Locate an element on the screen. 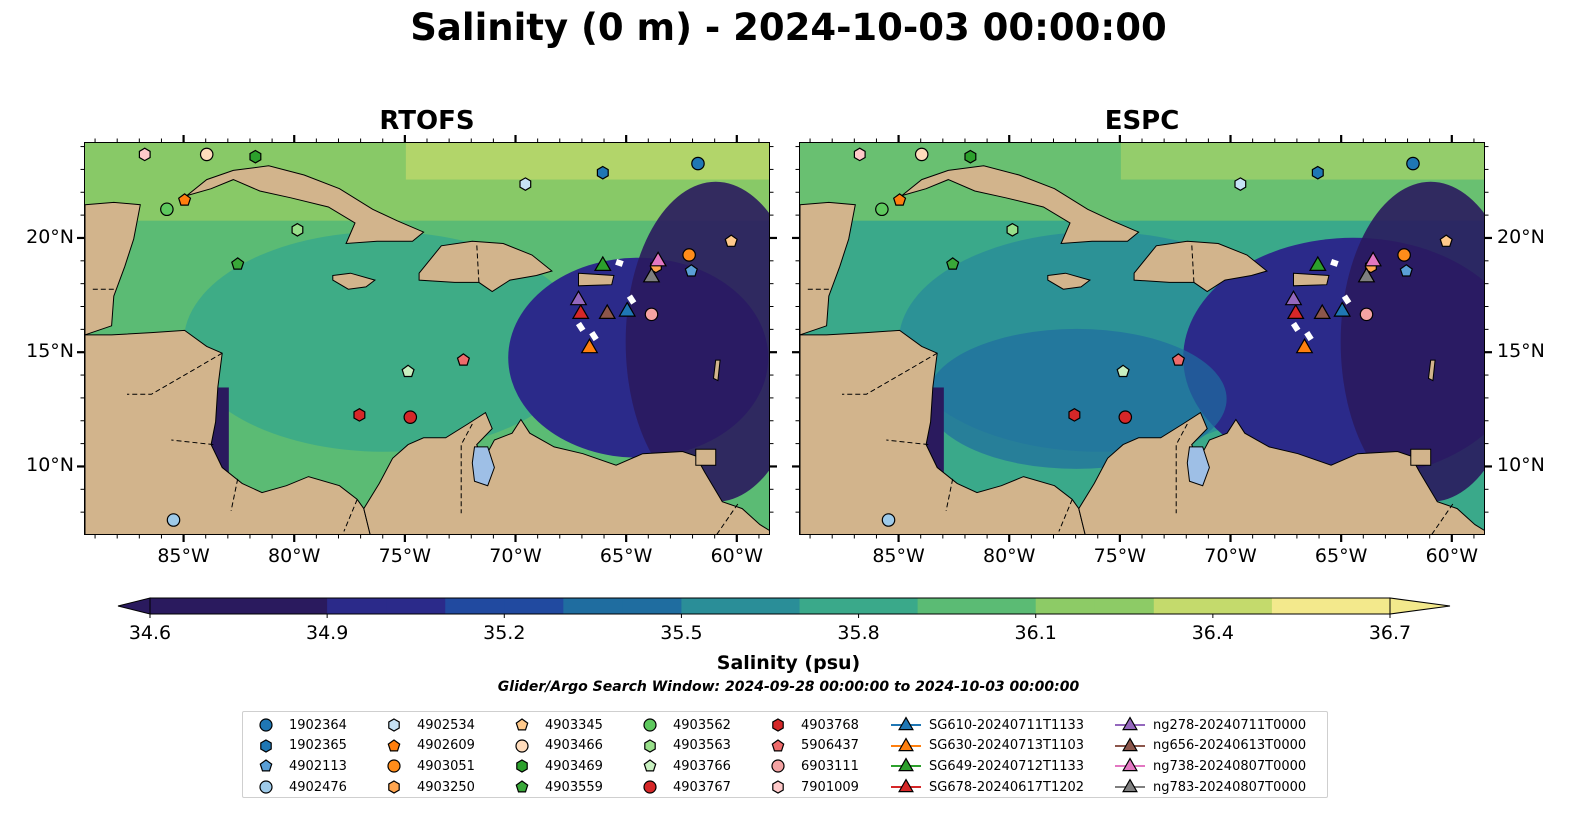  legend-item: 1902364 is located at coordinates (299, 725).